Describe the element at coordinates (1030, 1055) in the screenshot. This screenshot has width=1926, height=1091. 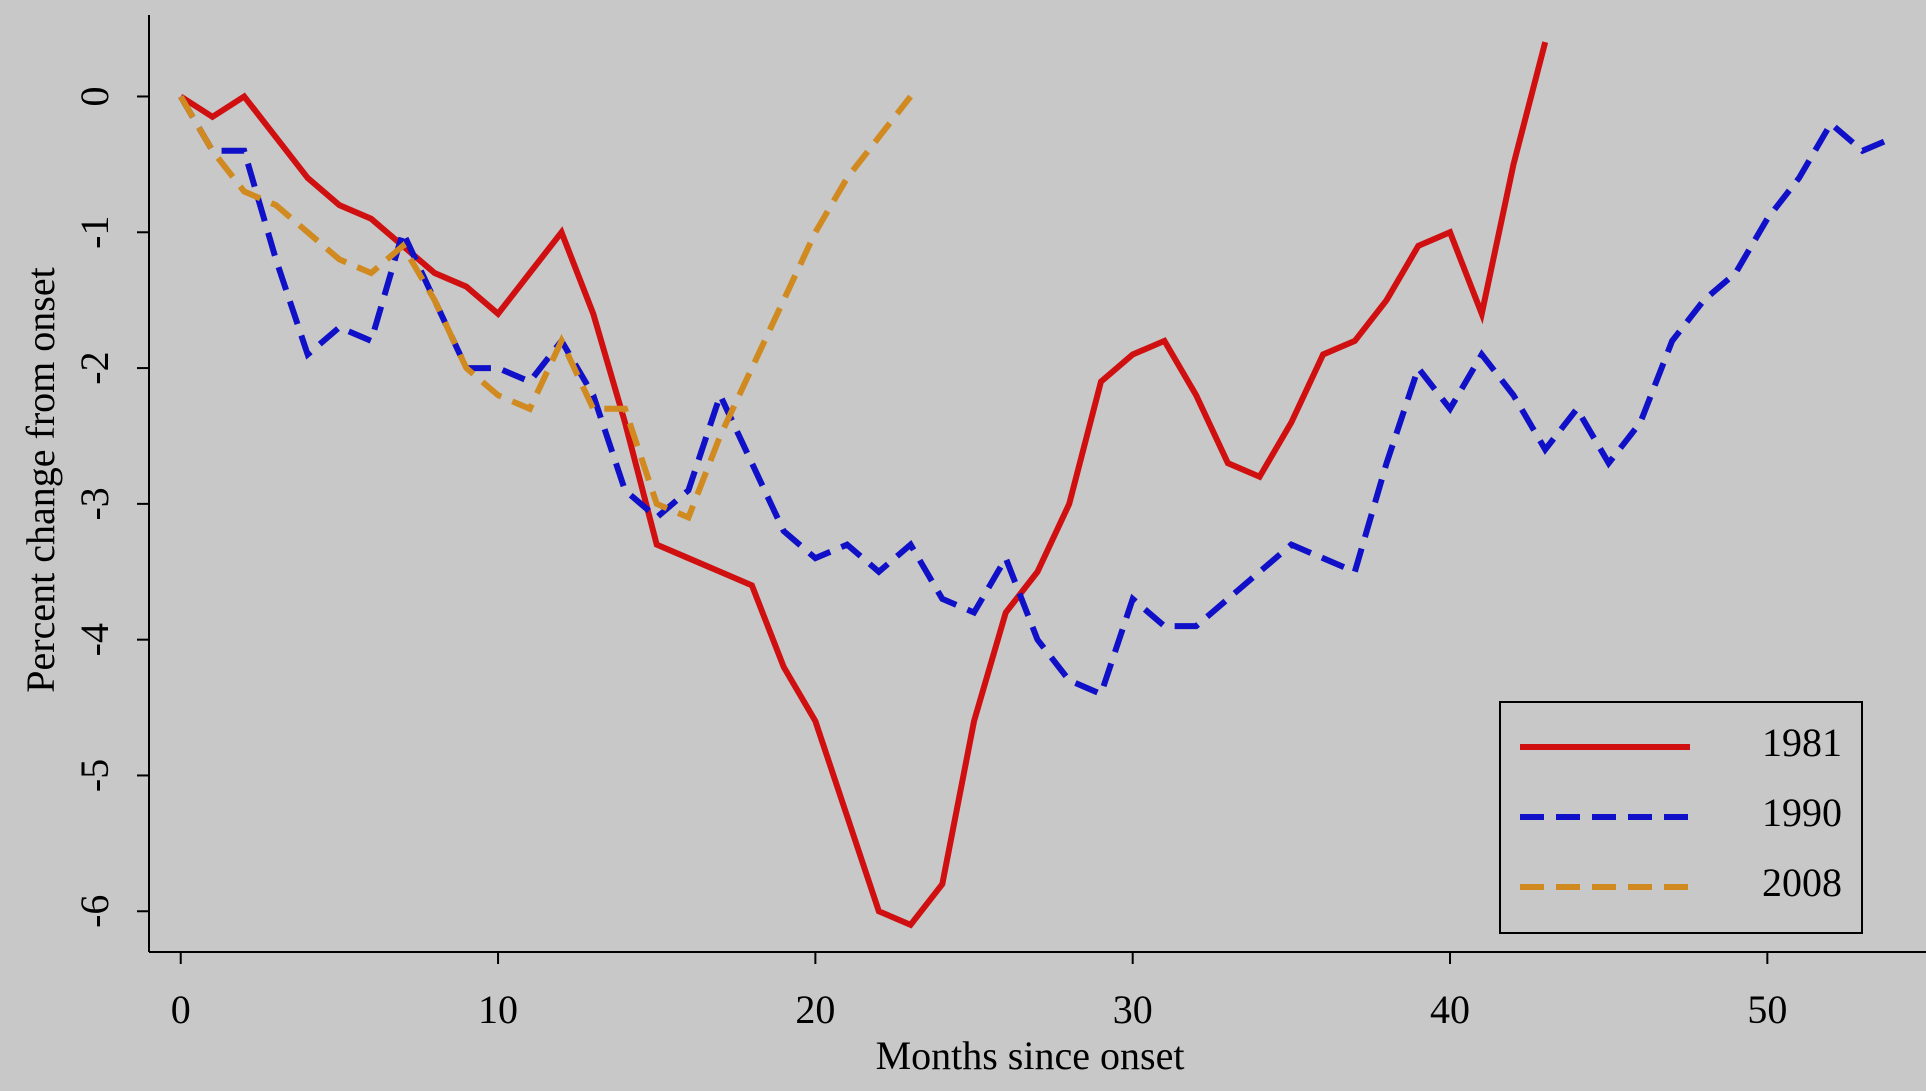
I see `x-axis-label: Months since onset` at that location.